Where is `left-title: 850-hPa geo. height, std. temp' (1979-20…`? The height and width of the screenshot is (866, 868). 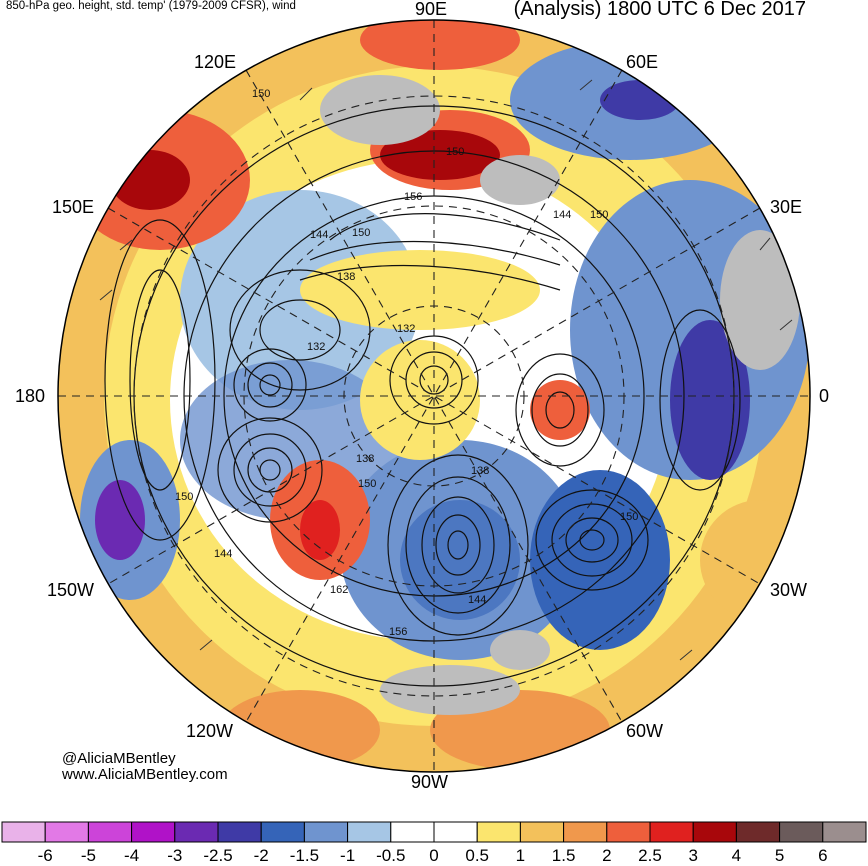 left-title: 850-hPa geo. height, std. temp' (1979-20… is located at coordinates (151, 6).